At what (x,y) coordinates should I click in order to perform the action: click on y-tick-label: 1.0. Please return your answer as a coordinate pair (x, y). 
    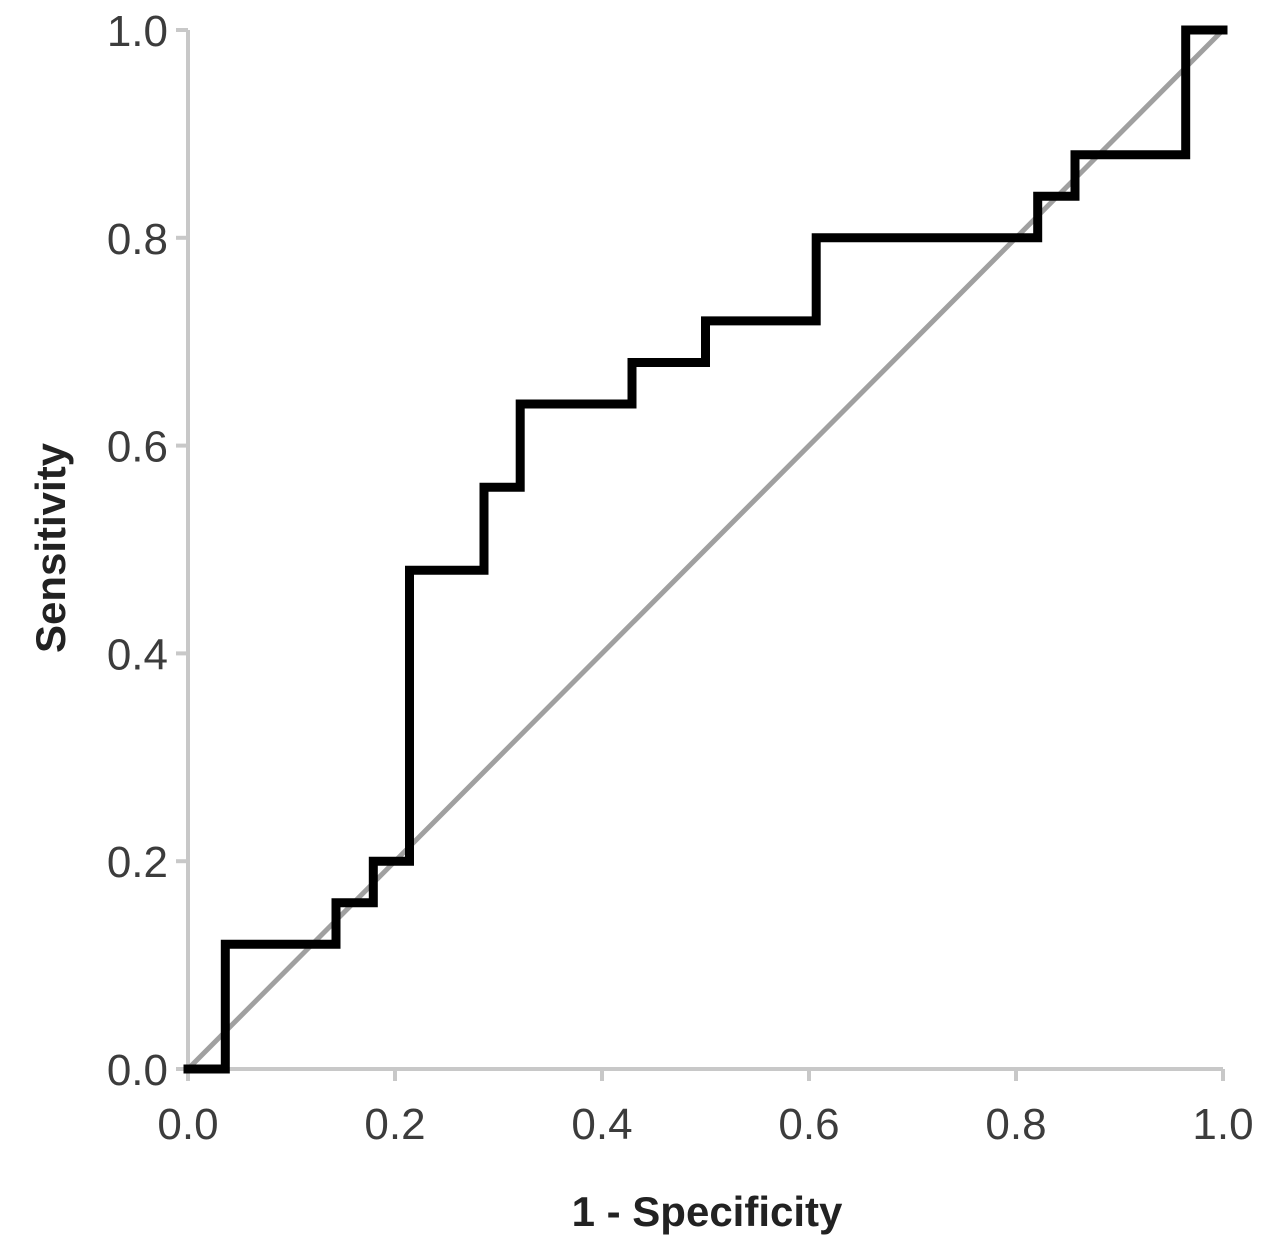
    Looking at the image, I should click on (137, 31).